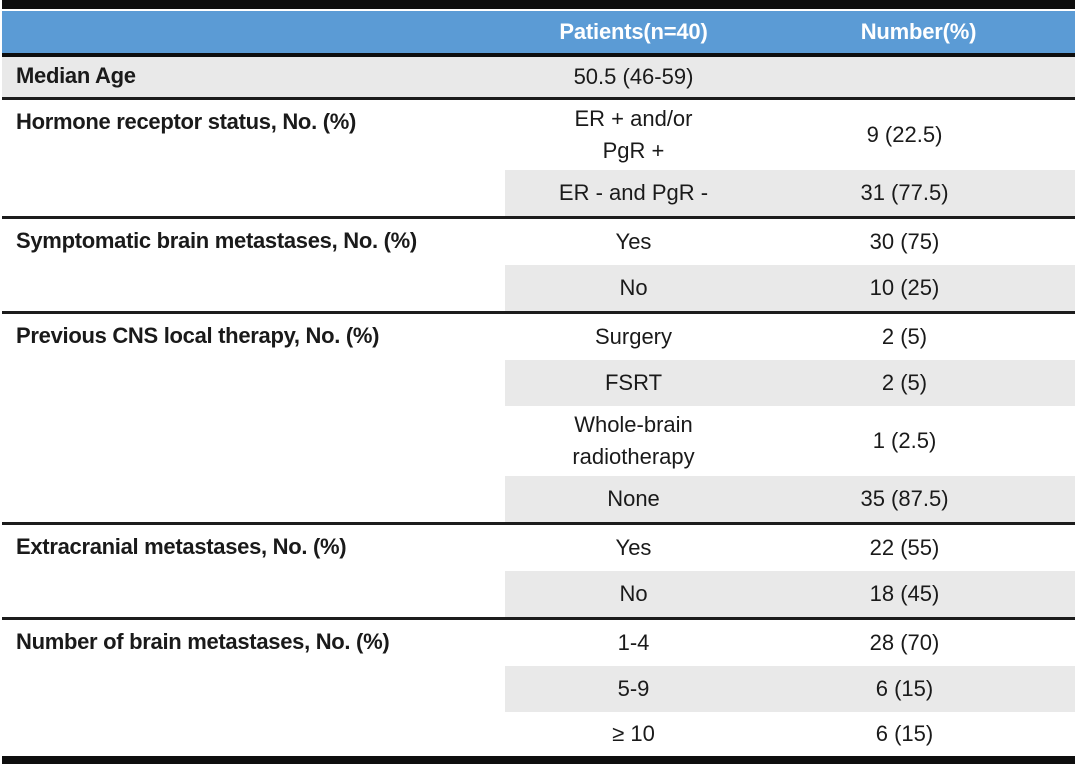  Describe the element at coordinates (918, 31) in the screenshot. I see `column-header-number: Number(%)` at that location.